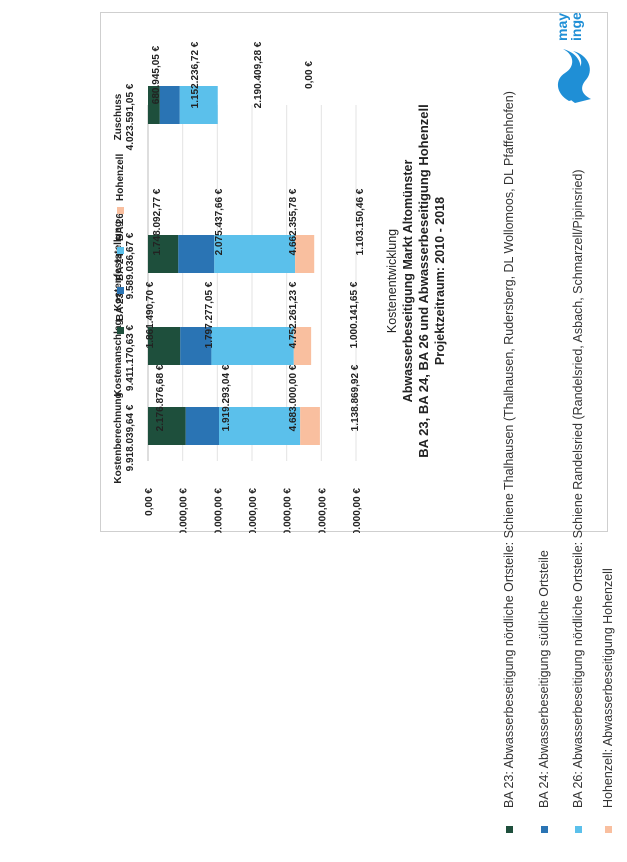 This screenshot has width=627, height=862. I want to click on data-label: 2.190.409,28 €, so click(258, 74).